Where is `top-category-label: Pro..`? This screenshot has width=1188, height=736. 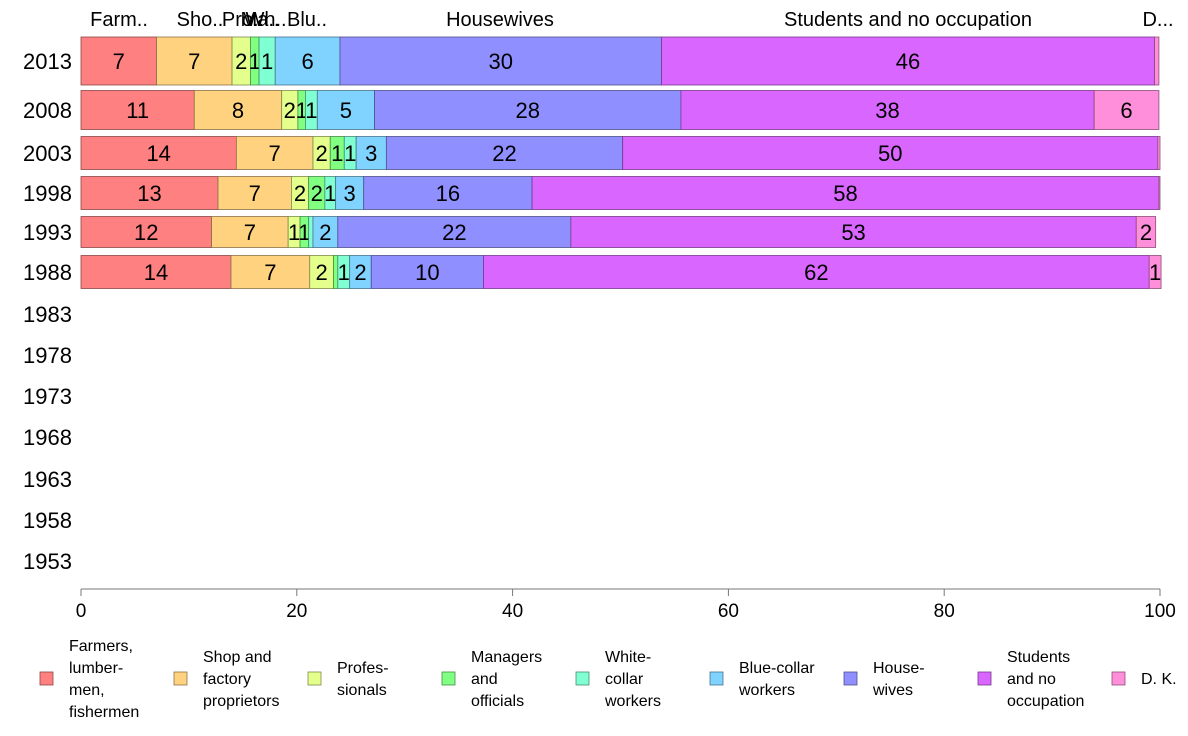
top-category-label: Pro.. is located at coordinates (243, 20).